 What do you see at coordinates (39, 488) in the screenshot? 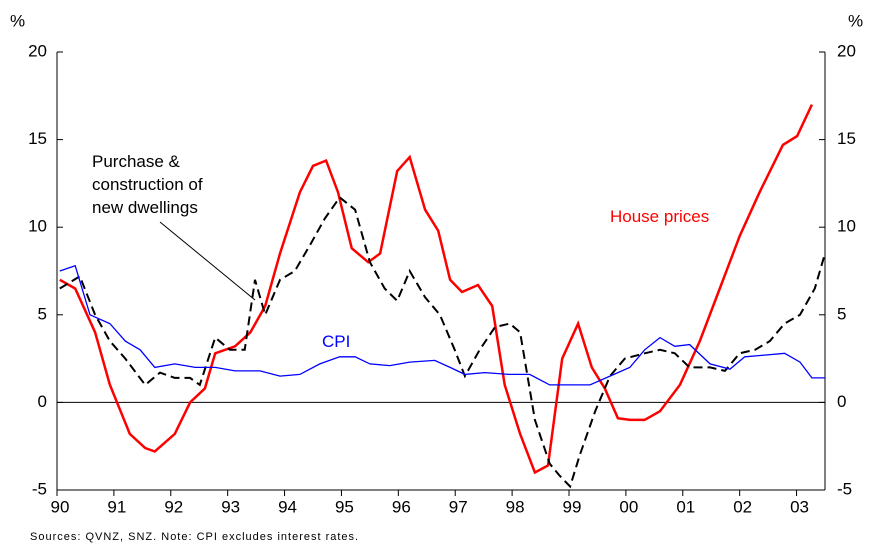
I see `y-tick-label: -5` at bounding box center [39, 488].